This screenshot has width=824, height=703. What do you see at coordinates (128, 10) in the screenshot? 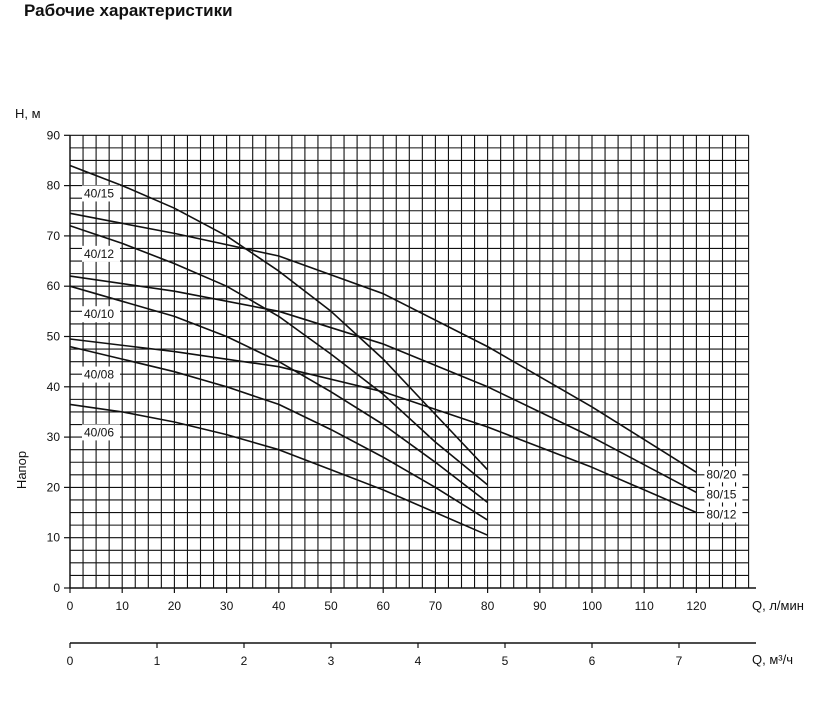
I see `page-title: Рабочие характеристики` at bounding box center [128, 10].